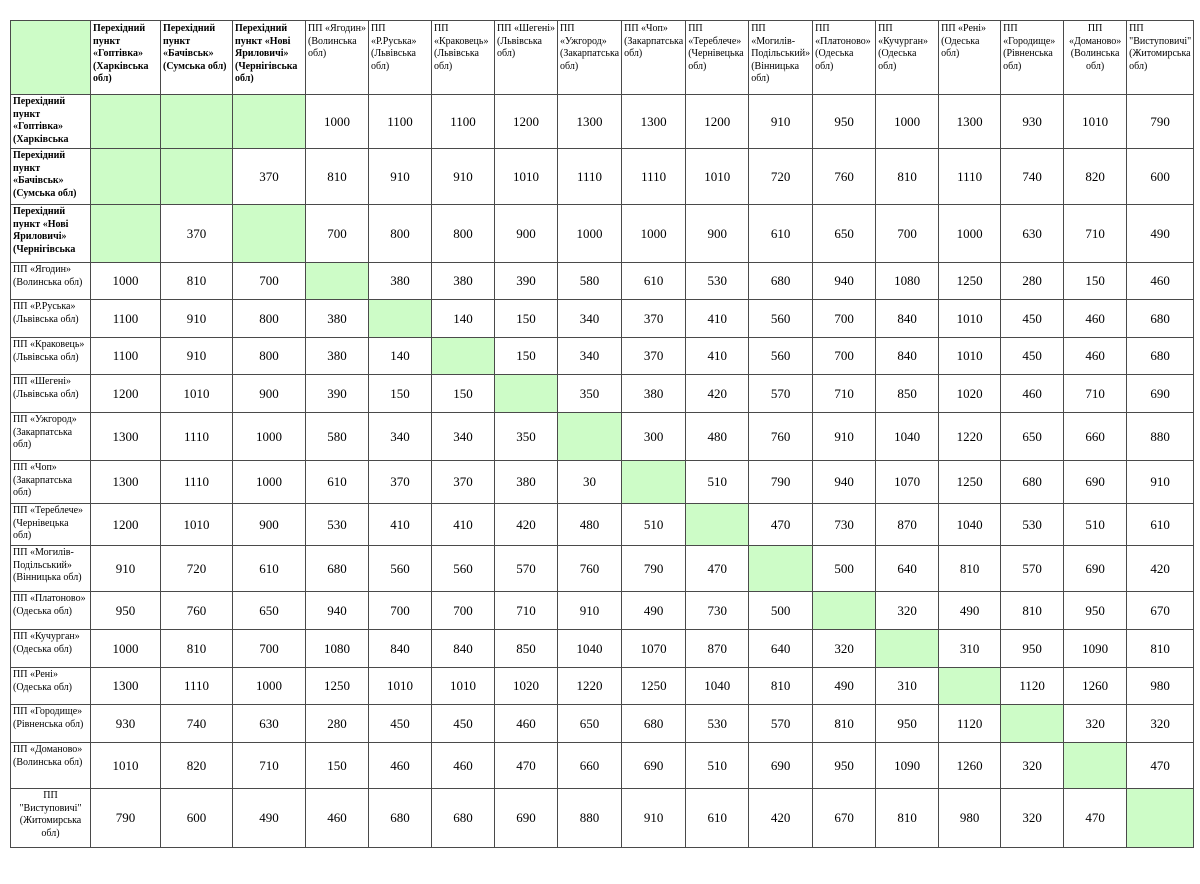 This screenshot has height=884, width=1200. I want to click on distance-cell: 460, so click(526, 723).